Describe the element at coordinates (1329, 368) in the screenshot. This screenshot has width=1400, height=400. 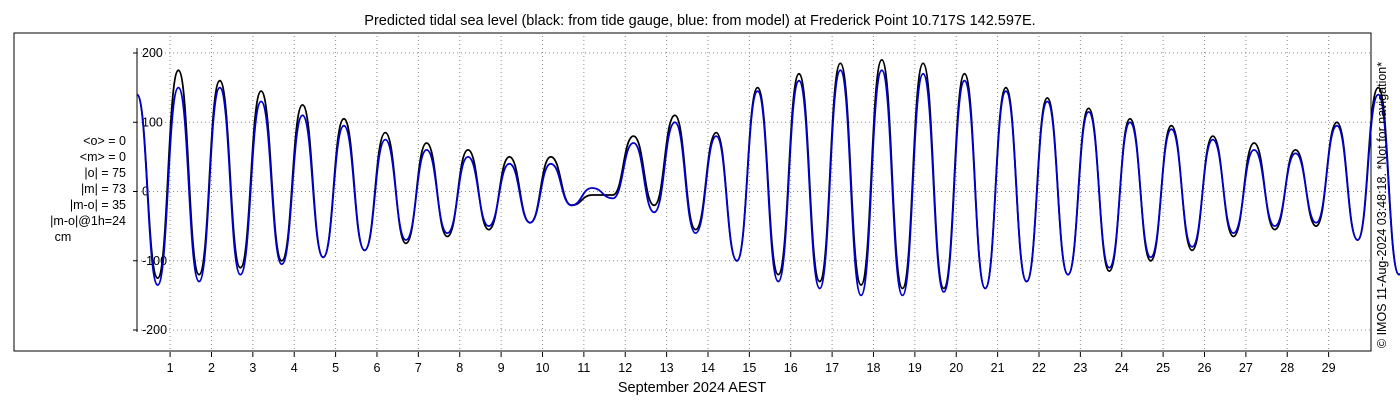
I see `x-tick-label: 29` at that location.